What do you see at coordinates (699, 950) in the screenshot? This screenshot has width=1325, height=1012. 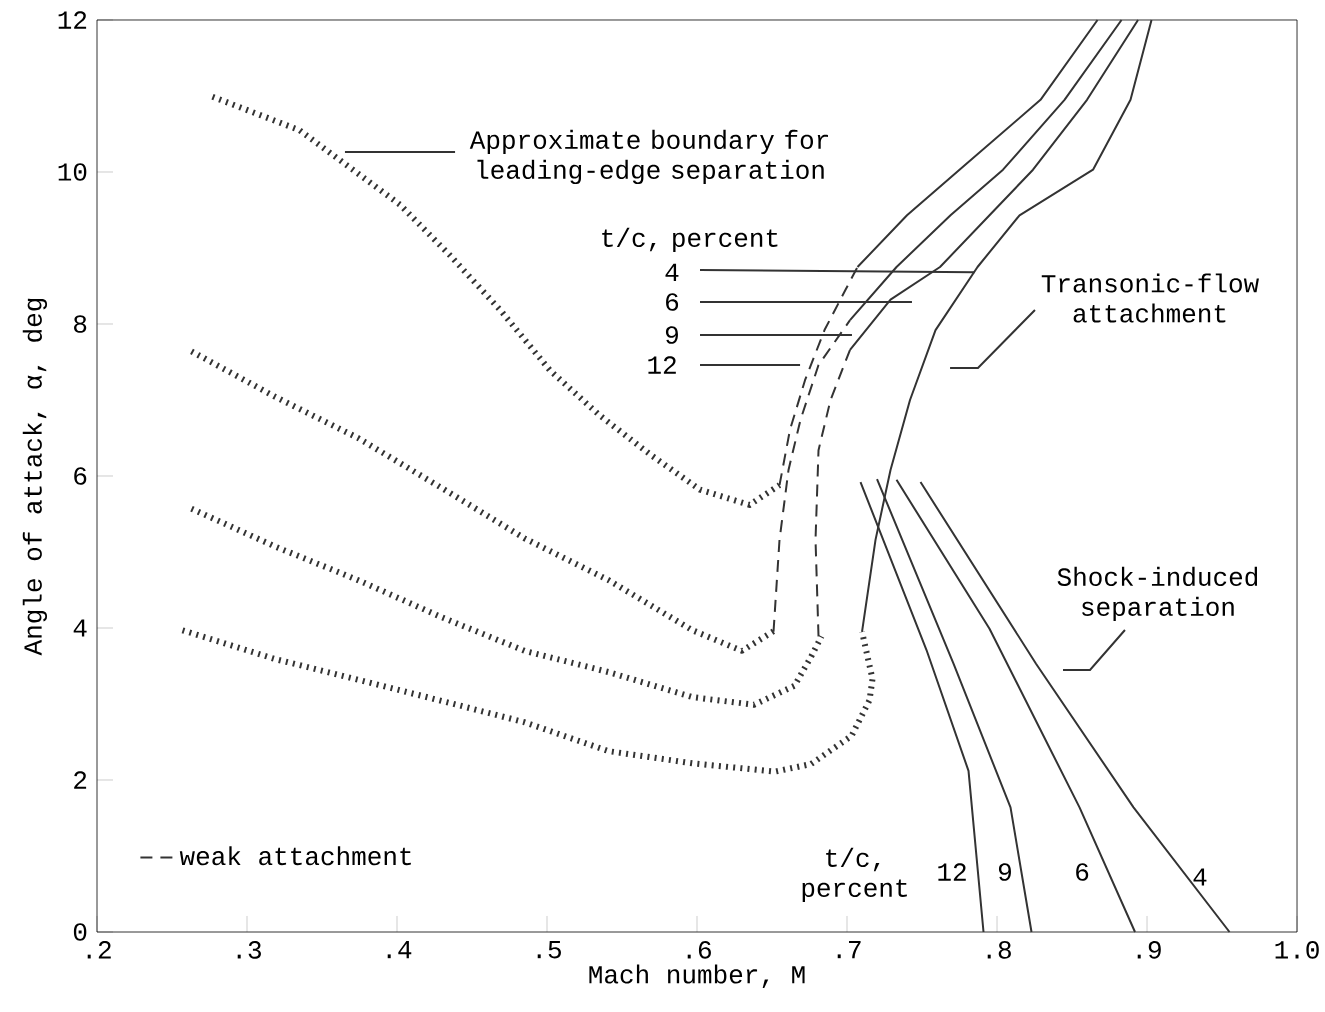 I see `x-tick-label: .6` at bounding box center [699, 950].